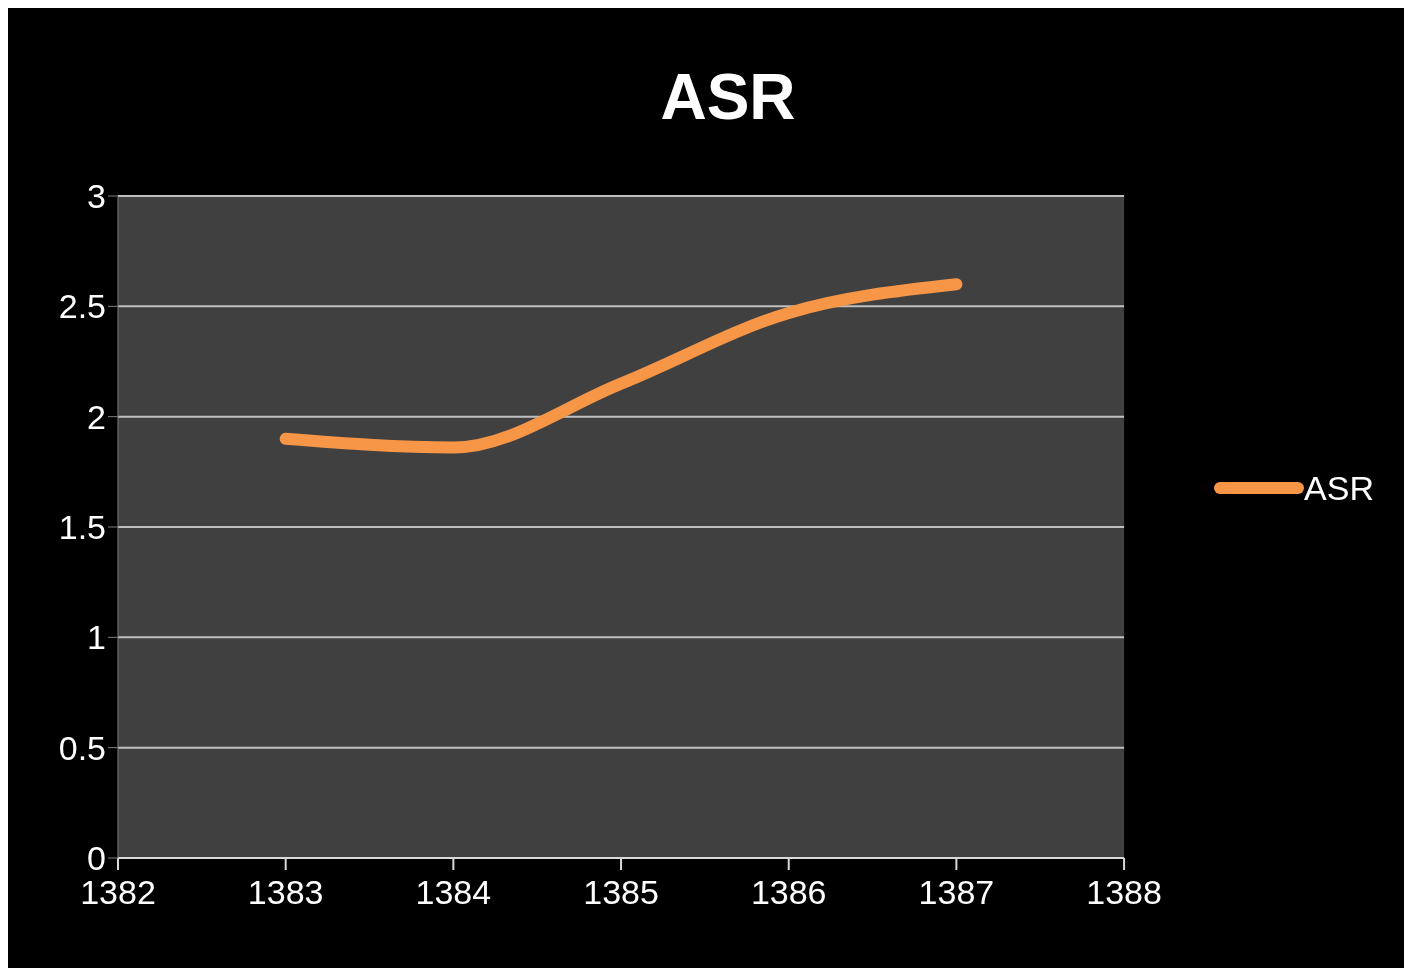 This screenshot has height=976, width=1412. I want to click on x-tick-label: 1386, so click(788, 892).